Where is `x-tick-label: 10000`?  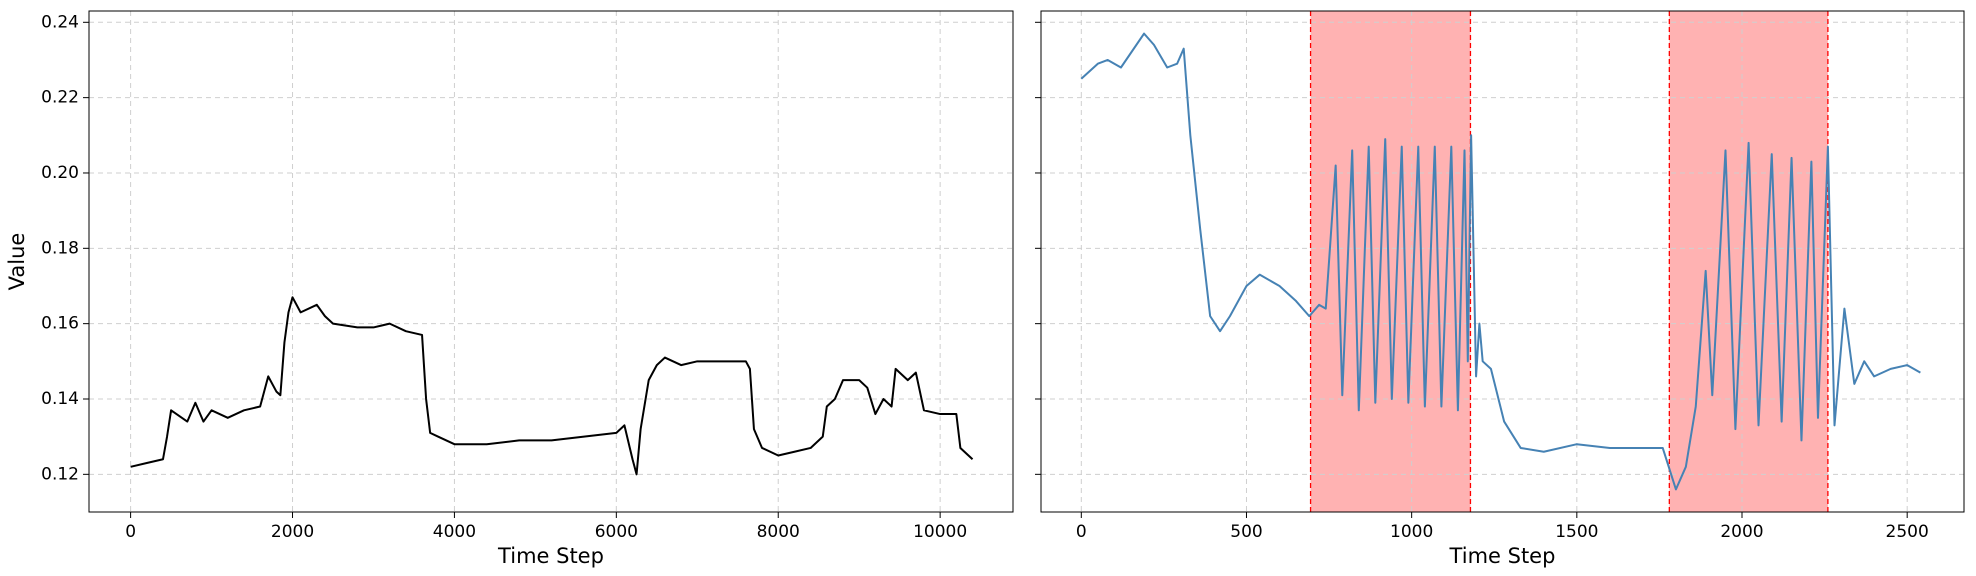 x-tick-label: 10000 is located at coordinates (940, 532).